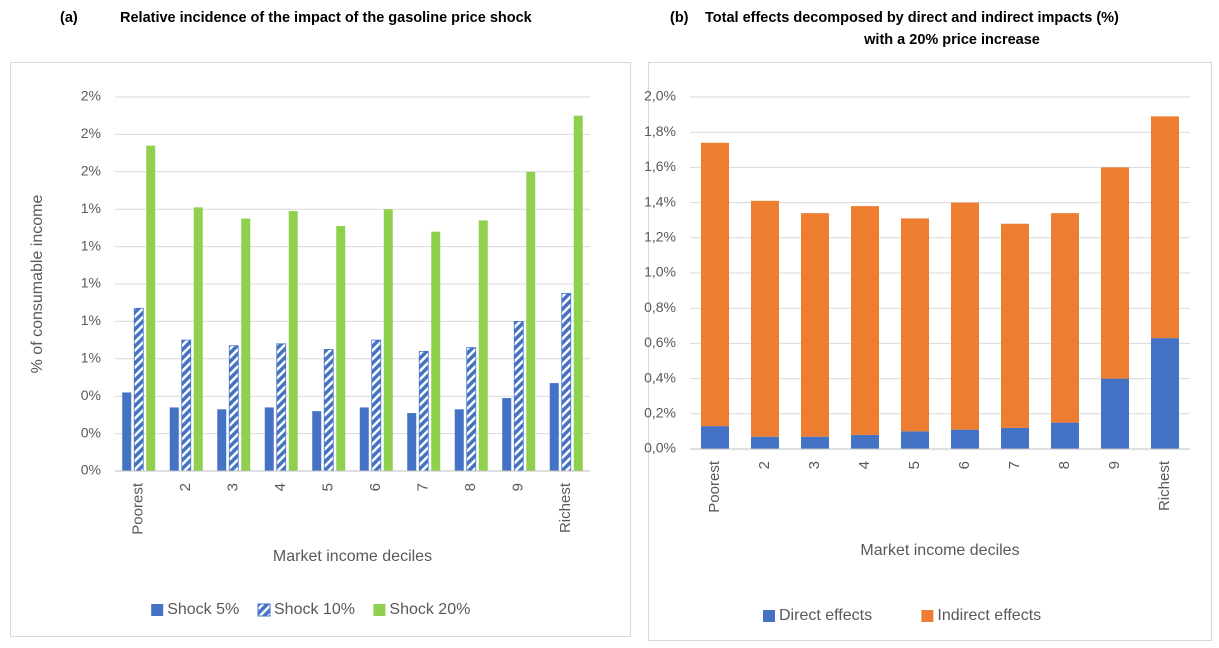  I want to click on panel-label: (a), so click(69, 18).